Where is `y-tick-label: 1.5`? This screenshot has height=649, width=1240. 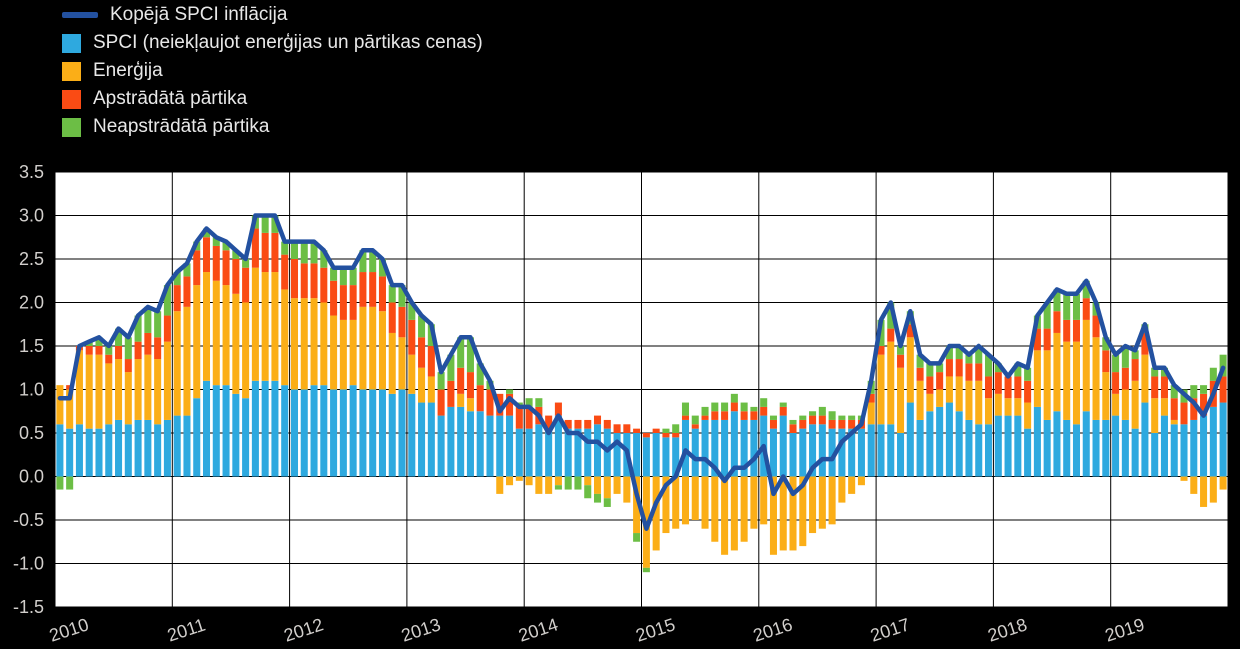
y-tick-label: 1.5 is located at coordinates (31, 346).